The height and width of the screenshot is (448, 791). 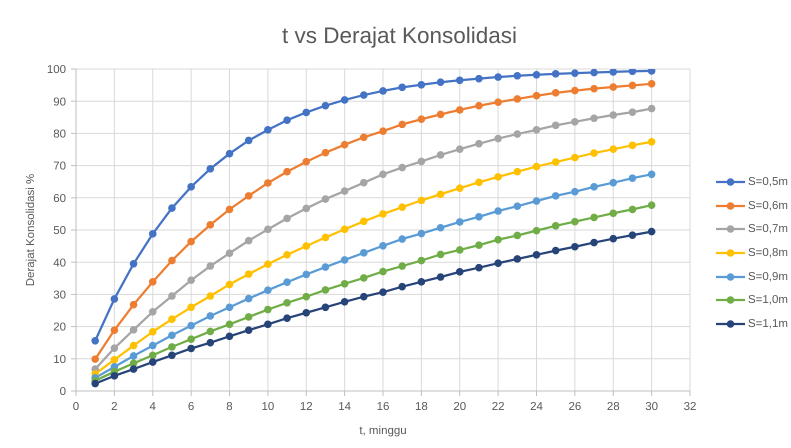 I want to click on x-tick-label: 6, so click(x=191, y=407).